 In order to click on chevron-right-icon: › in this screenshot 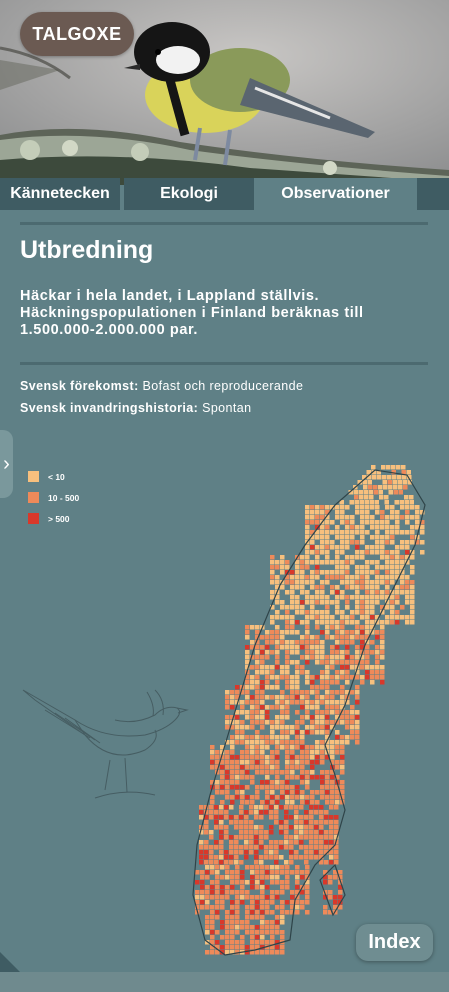, I will do `click(6, 464)`.